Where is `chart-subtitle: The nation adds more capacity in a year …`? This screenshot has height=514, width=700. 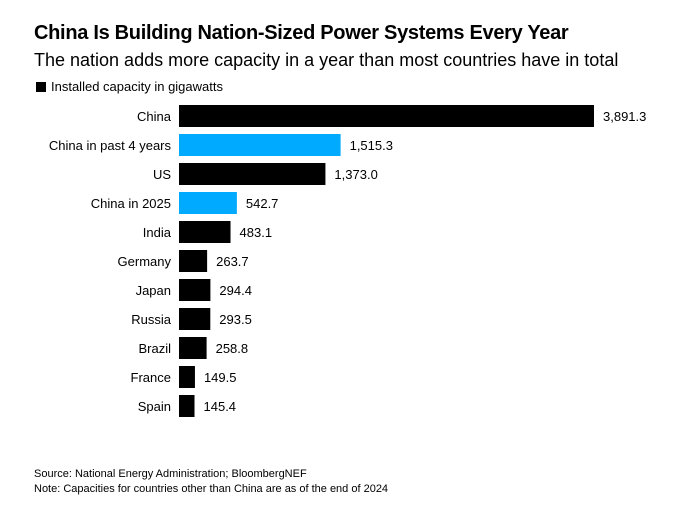 chart-subtitle: The nation adds more capacity in a year … is located at coordinates (326, 60).